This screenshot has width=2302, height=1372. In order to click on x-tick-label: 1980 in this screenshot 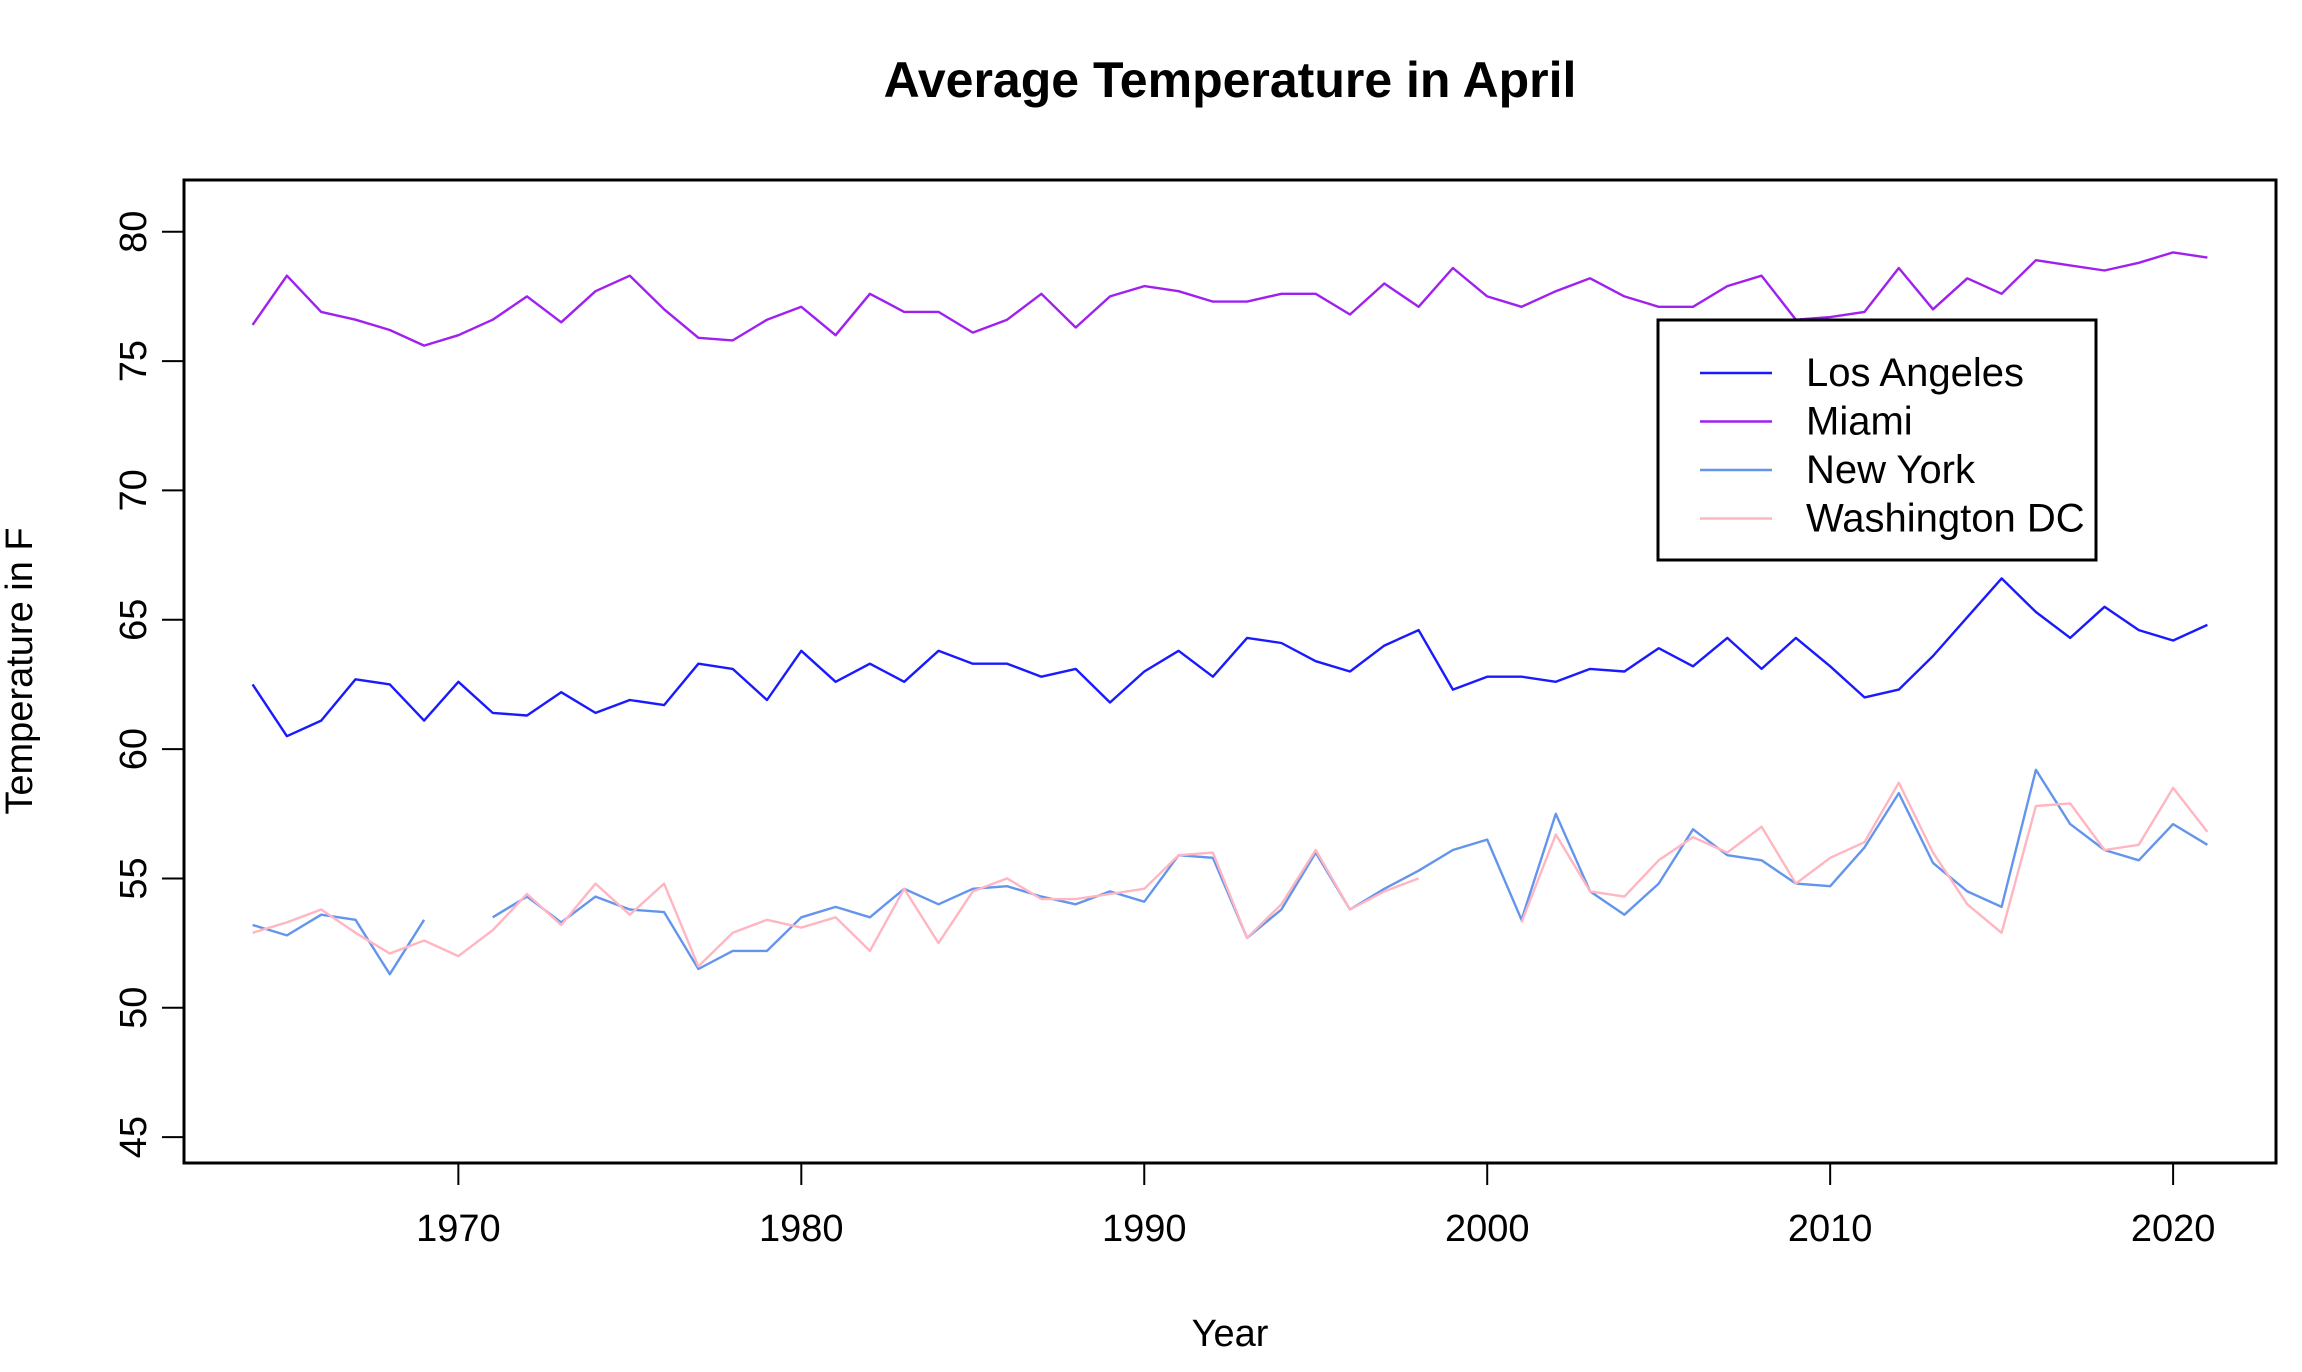, I will do `click(801, 1229)`.